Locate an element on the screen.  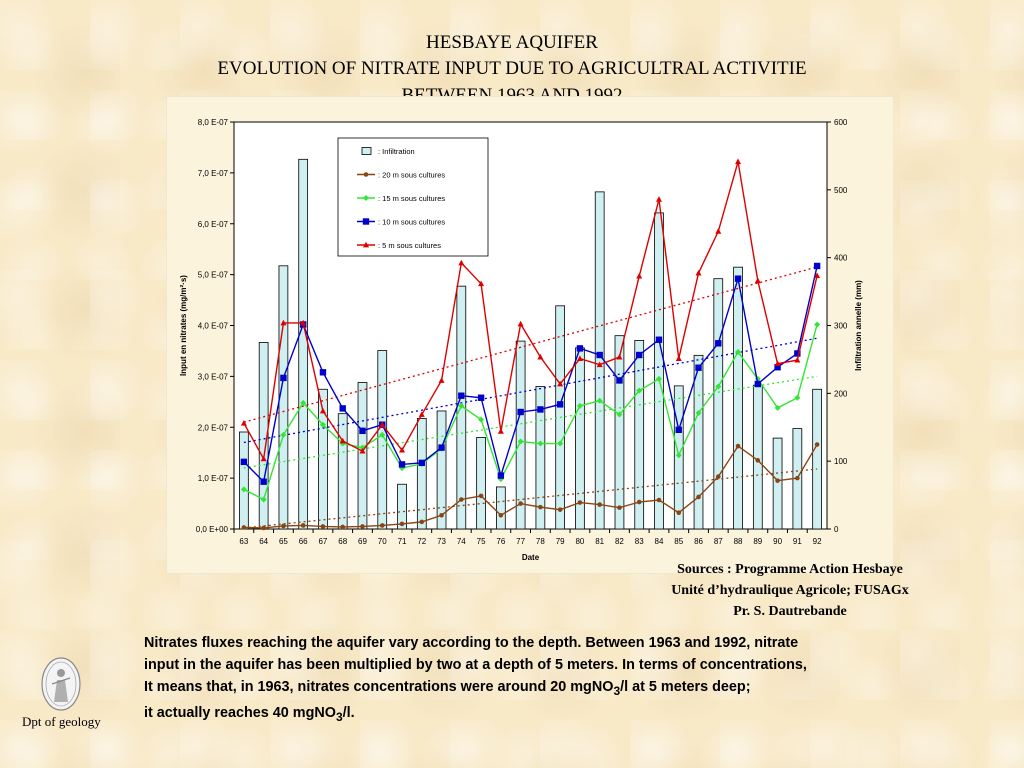
x-tick-label: 86 is located at coordinates (698, 541).